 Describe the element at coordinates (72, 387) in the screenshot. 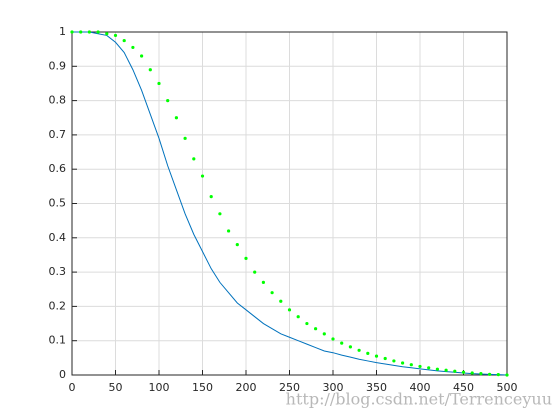

I see `x-tick-label: 0` at that location.